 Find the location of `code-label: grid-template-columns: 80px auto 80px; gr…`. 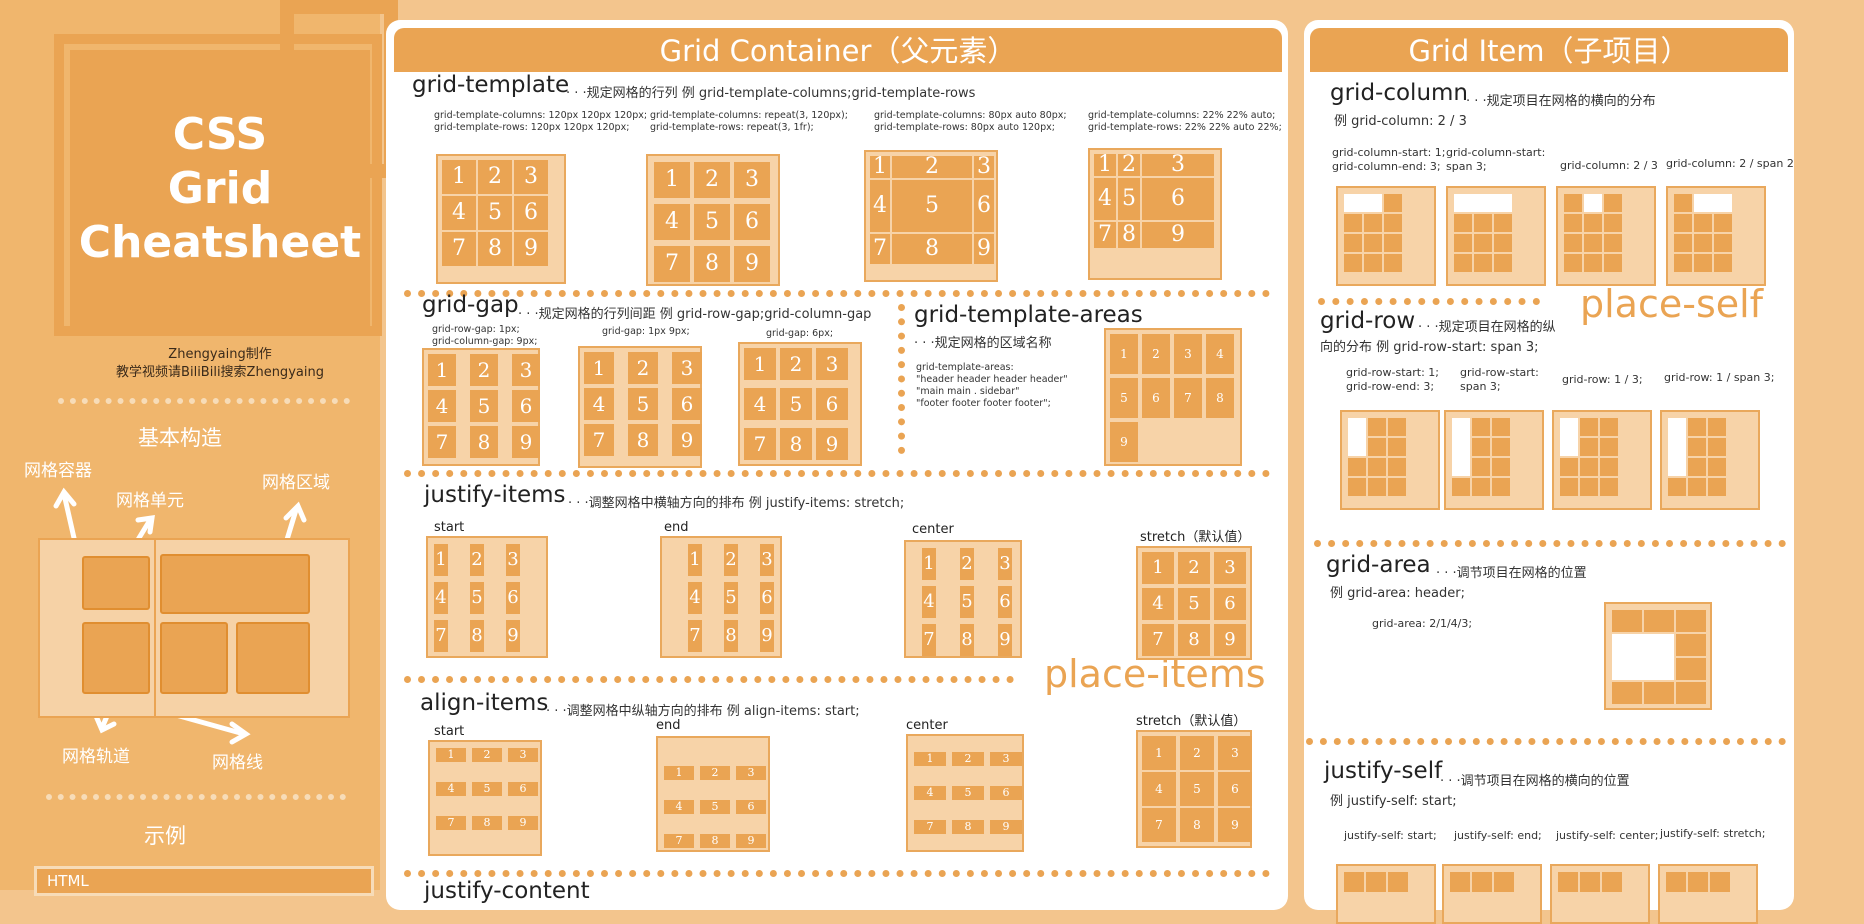

code-label: grid-template-columns: 80px auto 80px; gr… is located at coordinates (970, 121).